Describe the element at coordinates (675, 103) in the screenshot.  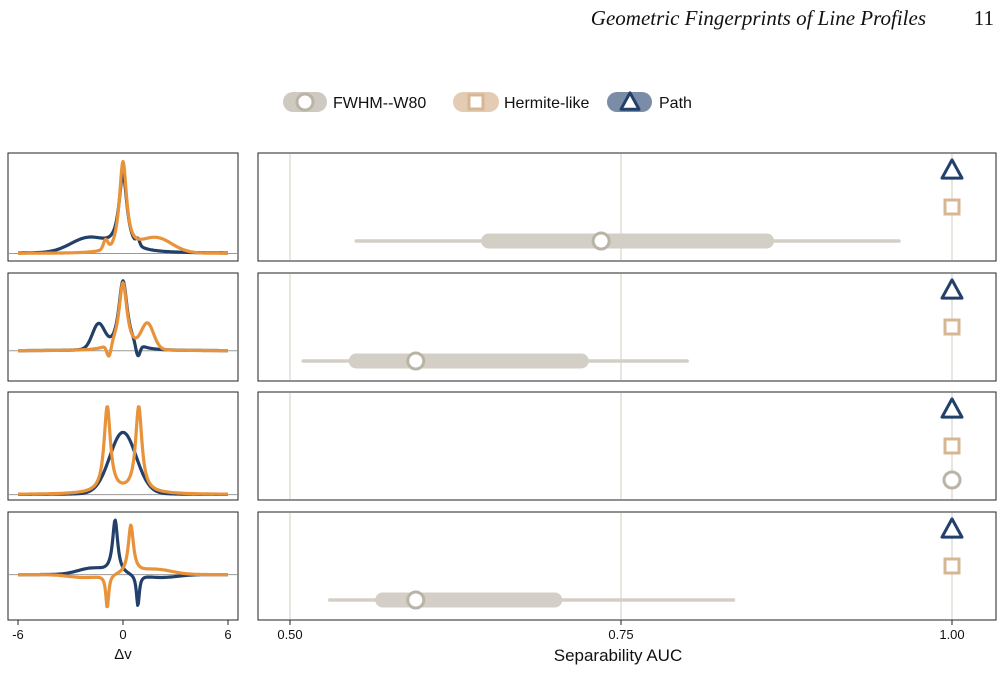
I see `legend-label-triangle: Path` at that location.